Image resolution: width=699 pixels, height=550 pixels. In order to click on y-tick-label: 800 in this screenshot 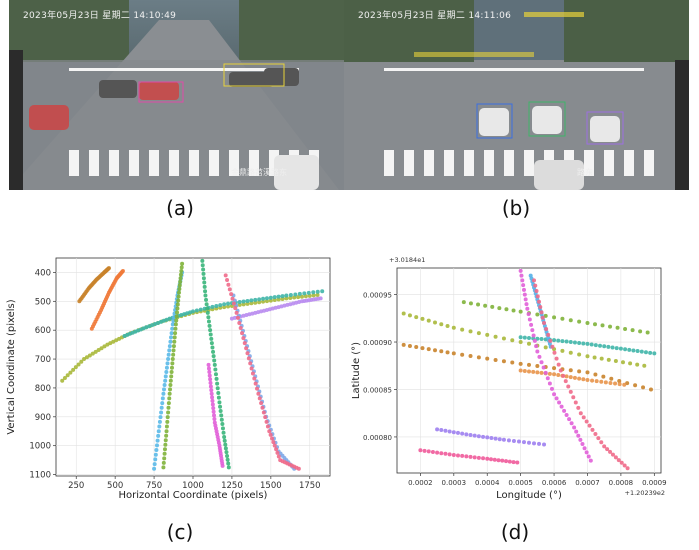, I will do `click(43, 389)`.